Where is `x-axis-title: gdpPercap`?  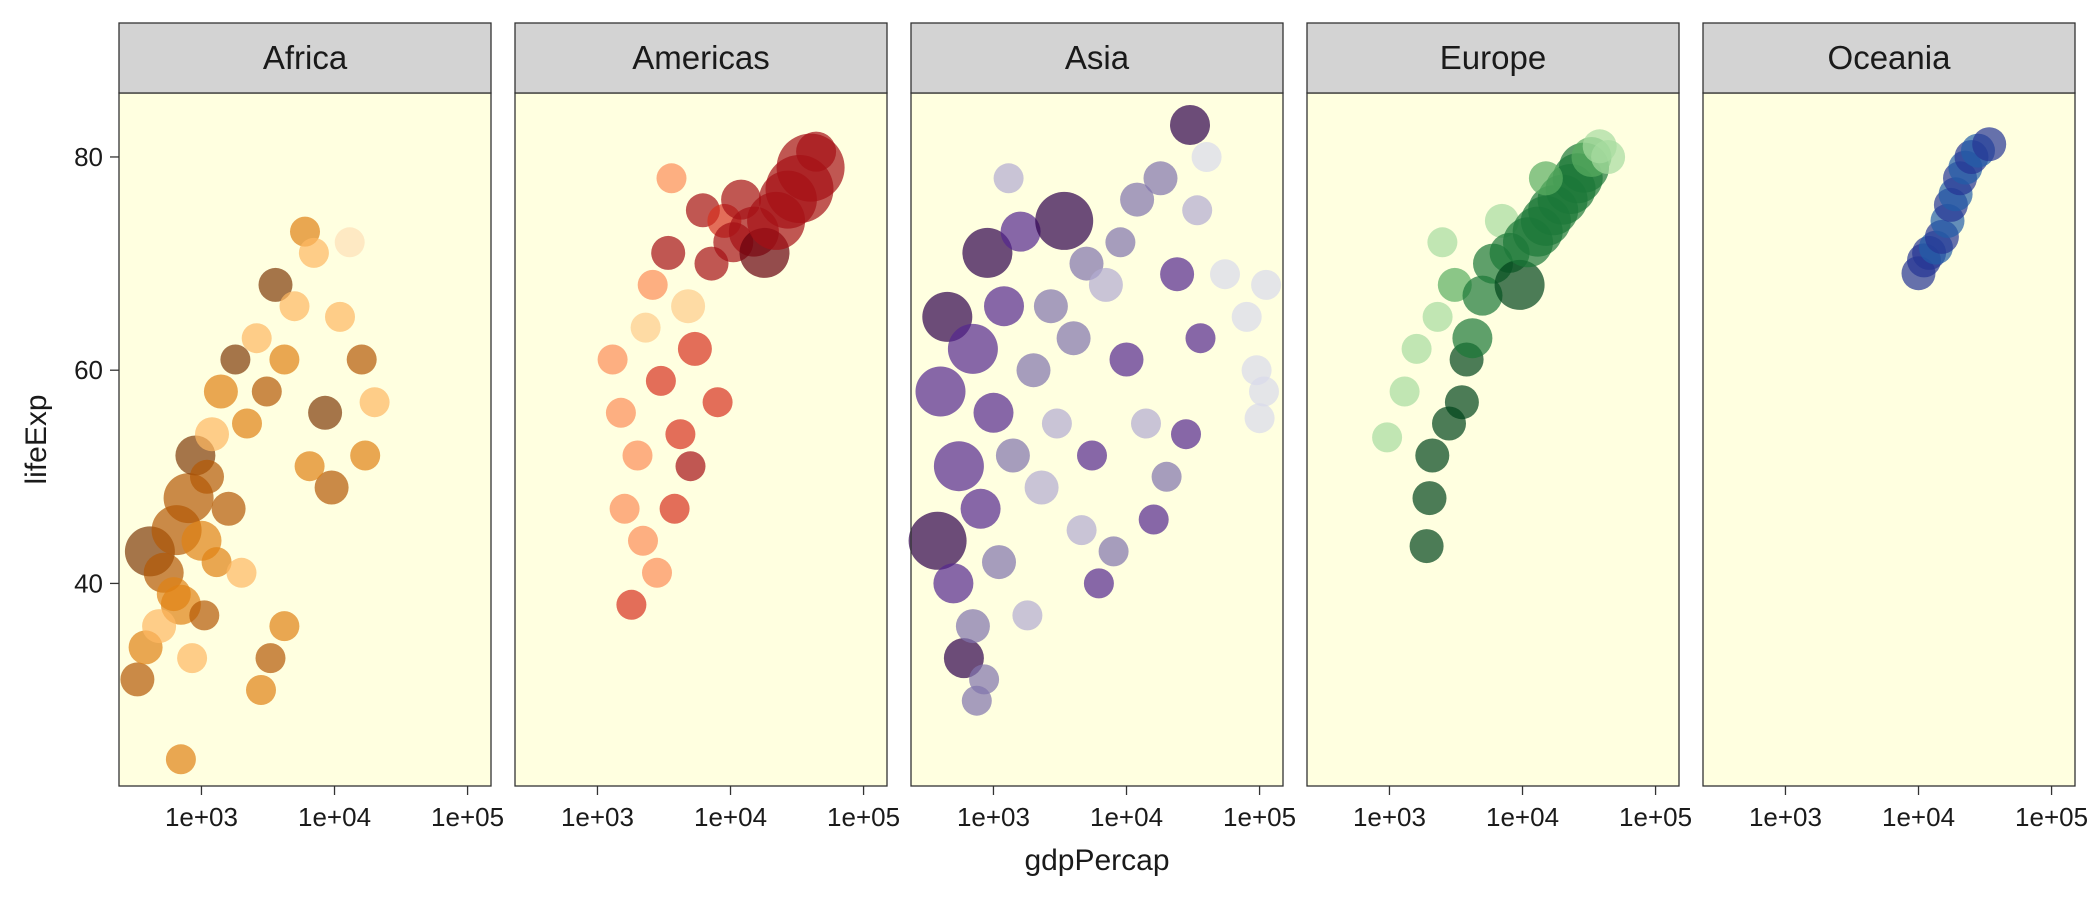
x-axis-title: gdpPercap is located at coordinates (1096, 860).